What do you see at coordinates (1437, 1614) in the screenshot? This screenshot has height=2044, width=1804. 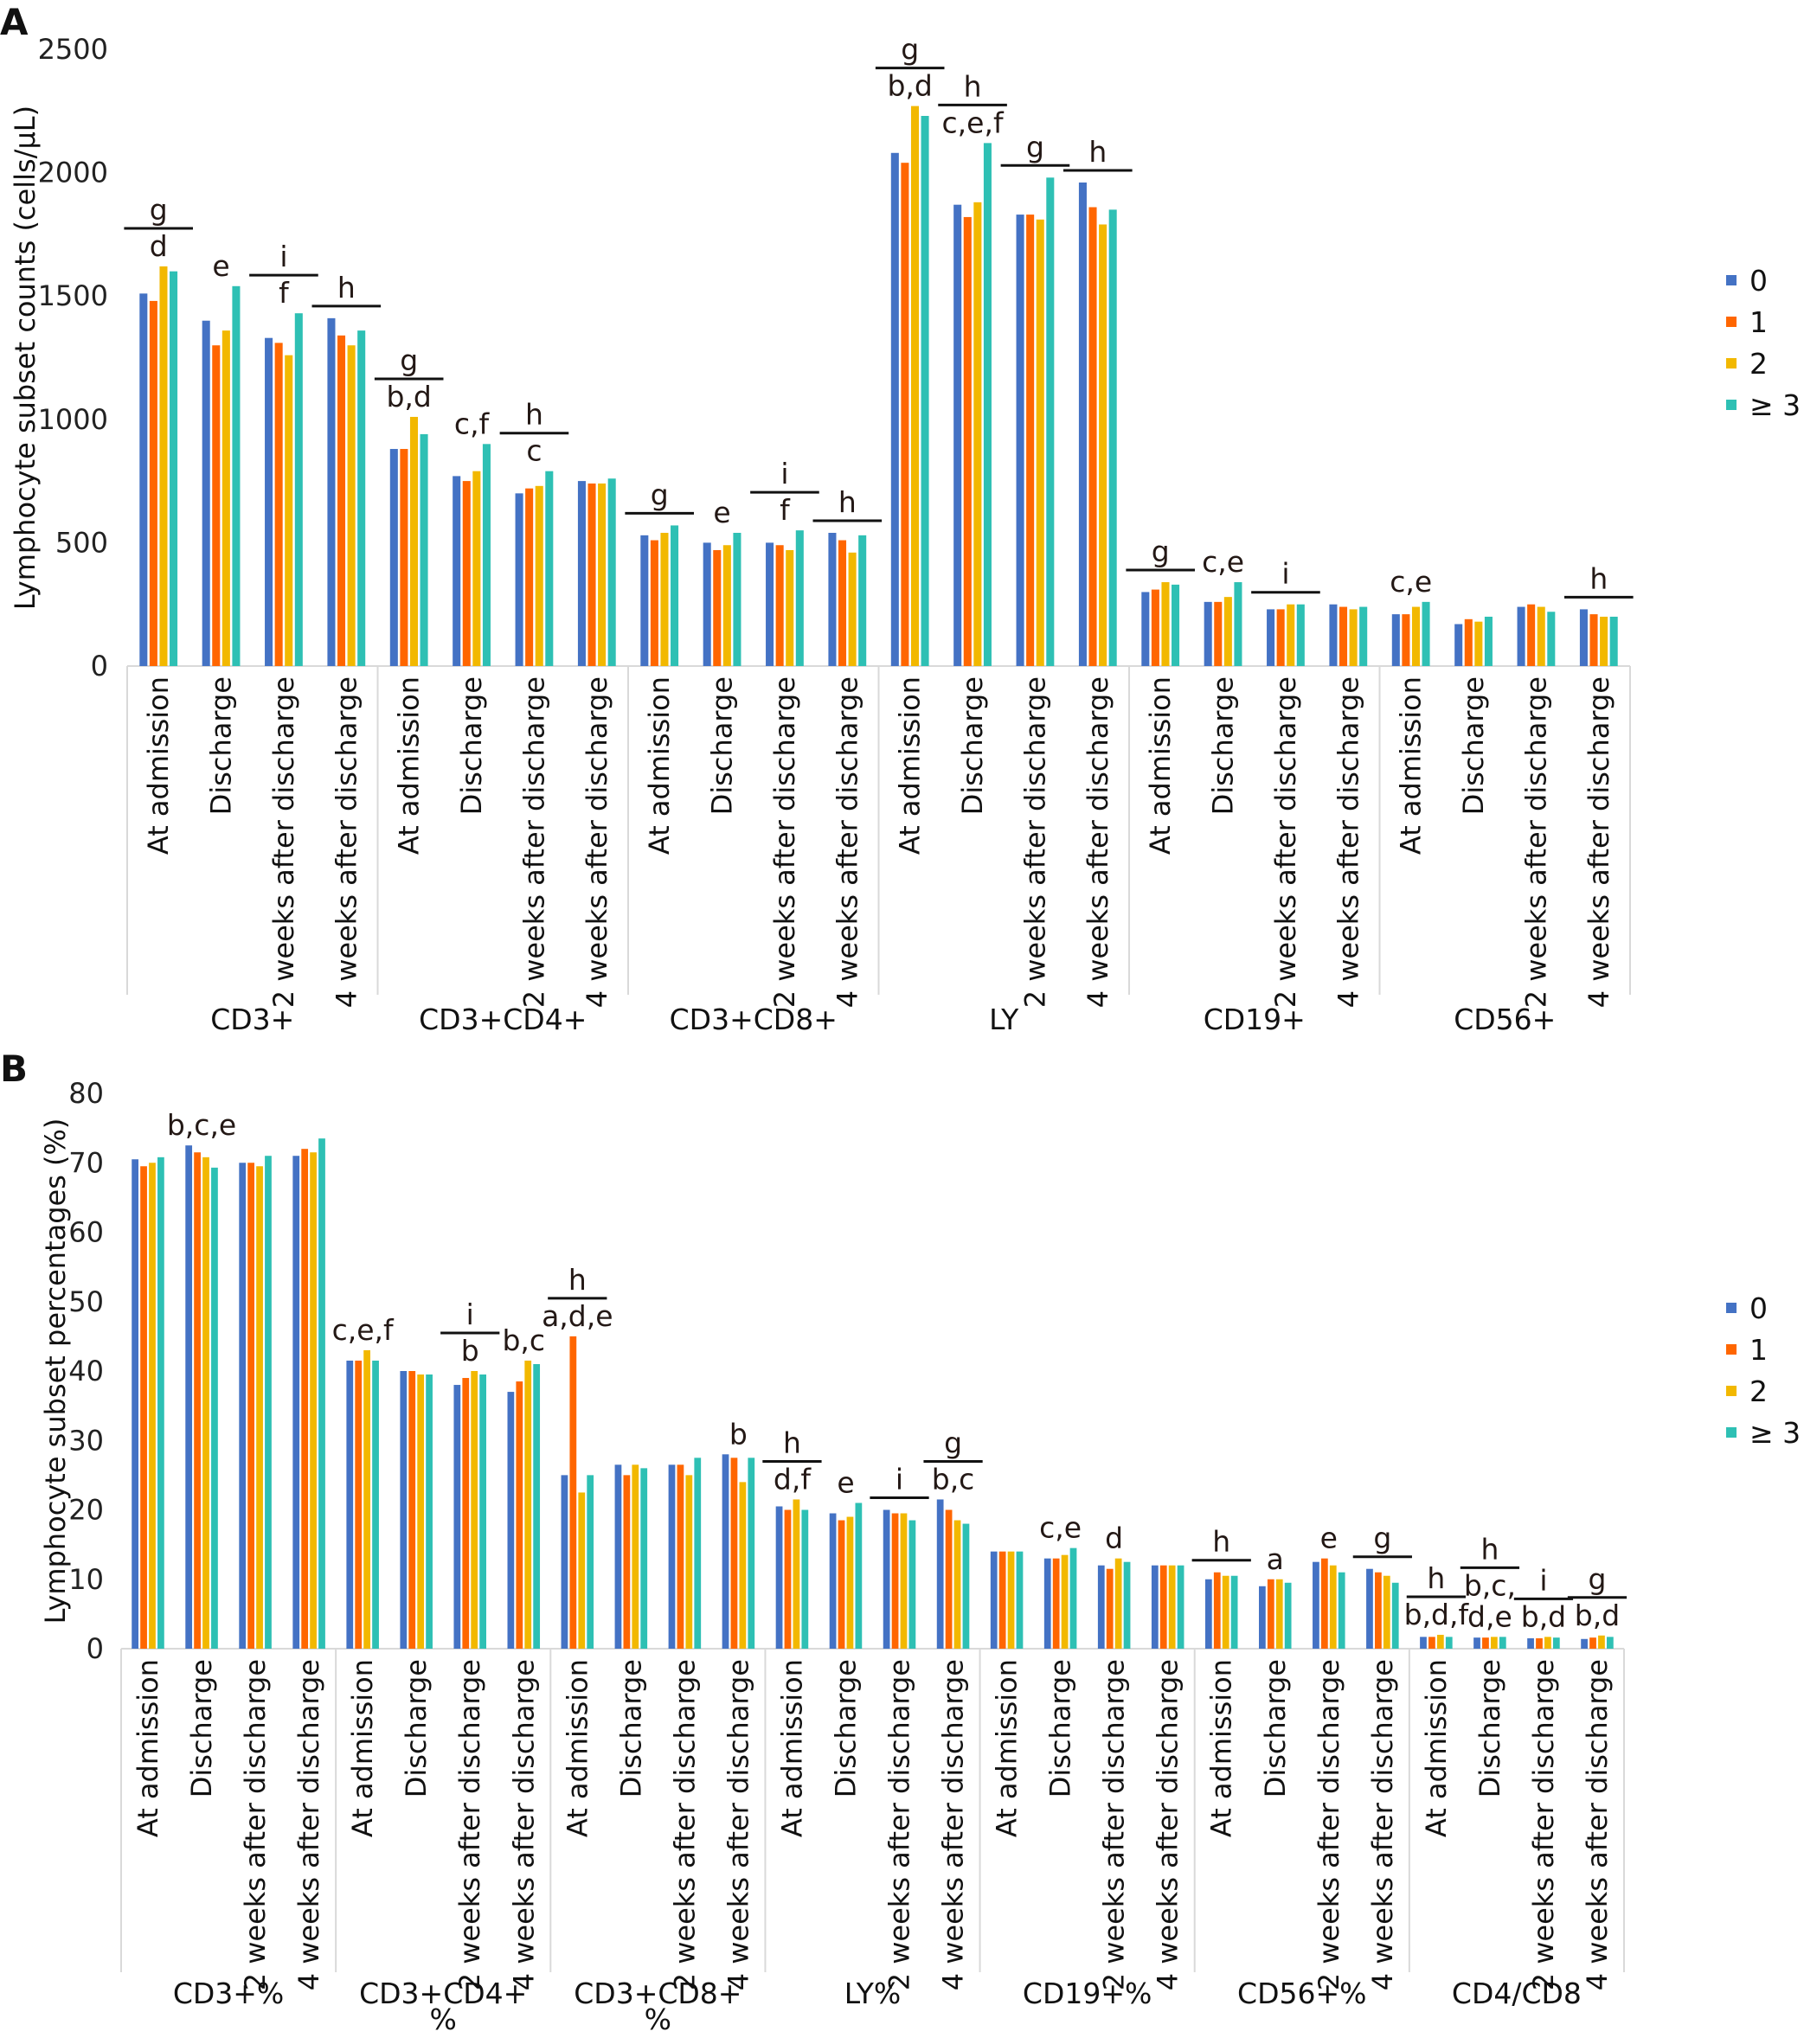 I see `annotation-bottom-text: b,d,f` at bounding box center [1437, 1614].